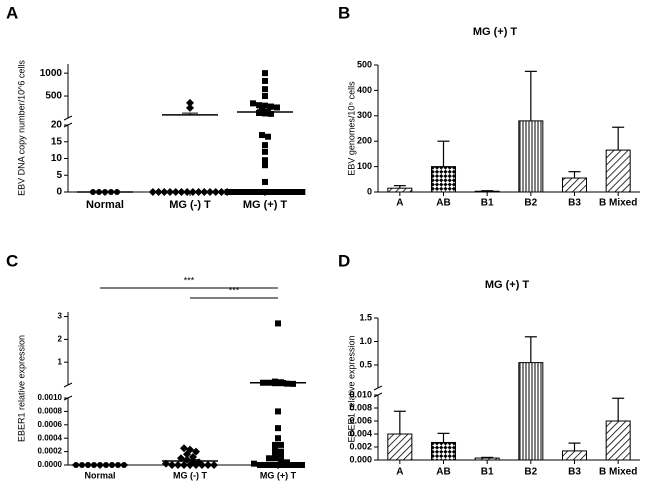 This screenshot has height=490, width=650. Describe the element at coordinates (487, 203) in the screenshot. I see `x-tick-label: B1` at that location.